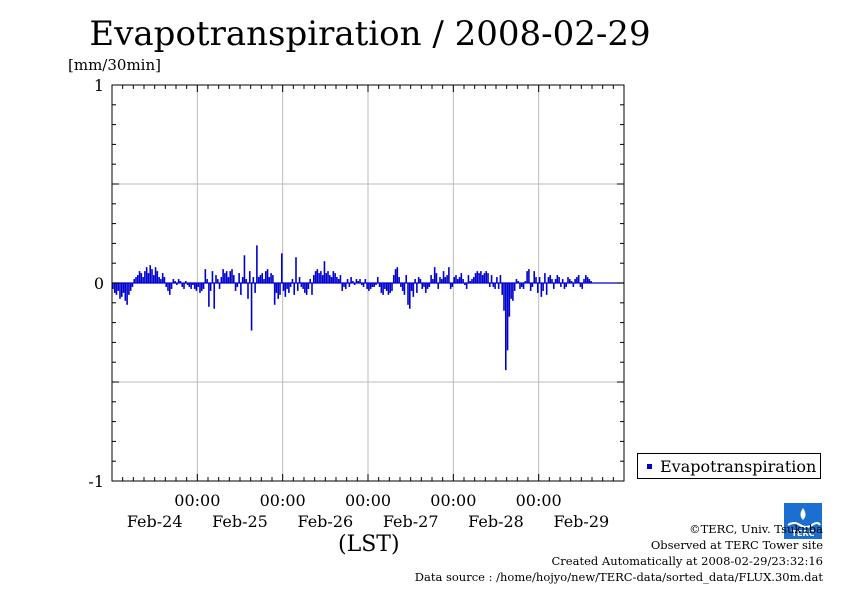  I want to click on x-day-label: Feb-27, so click(411, 521).